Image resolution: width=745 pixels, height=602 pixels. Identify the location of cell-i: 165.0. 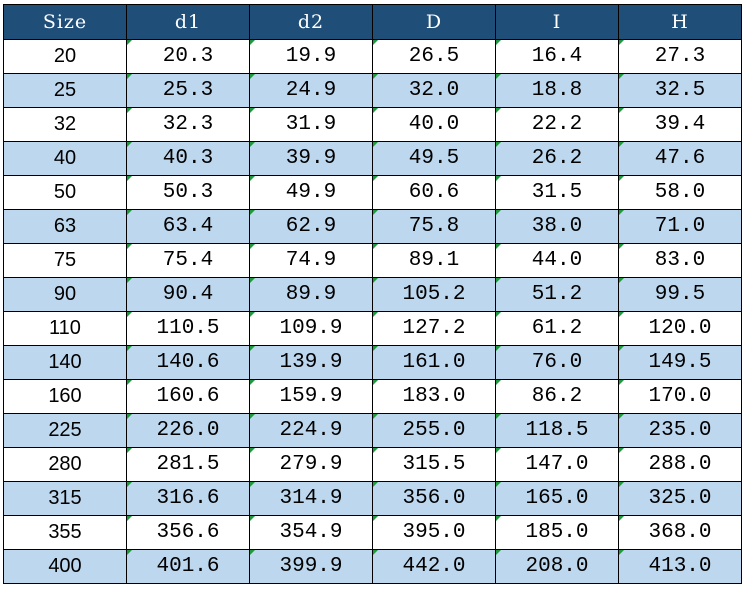
(557, 498).